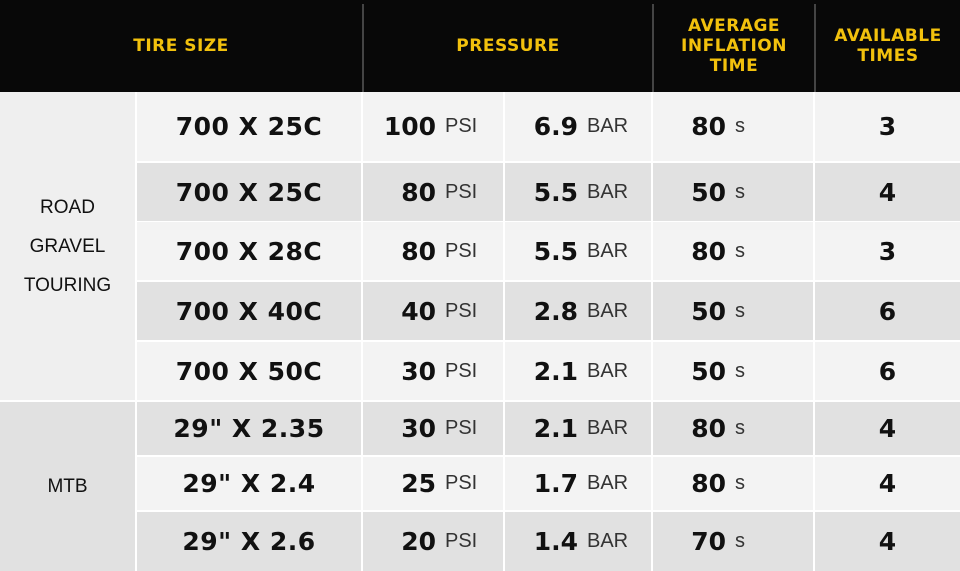 Image resolution: width=960 pixels, height=571 pixels. What do you see at coordinates (67, 246) in the screenshot?
I see `category-road-gravel-touring: ROAD GRAVEL TOURING` at bounding box center [67, 246].